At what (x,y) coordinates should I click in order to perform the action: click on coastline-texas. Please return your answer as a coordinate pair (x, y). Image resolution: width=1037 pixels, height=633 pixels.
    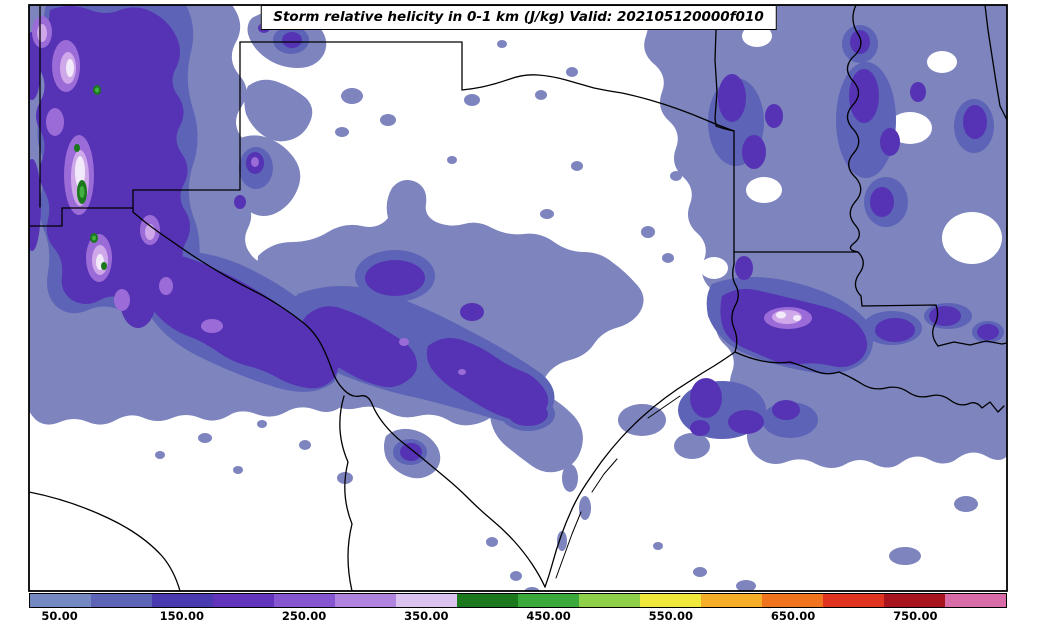
    Looking at the image, I should click on (640, 469).